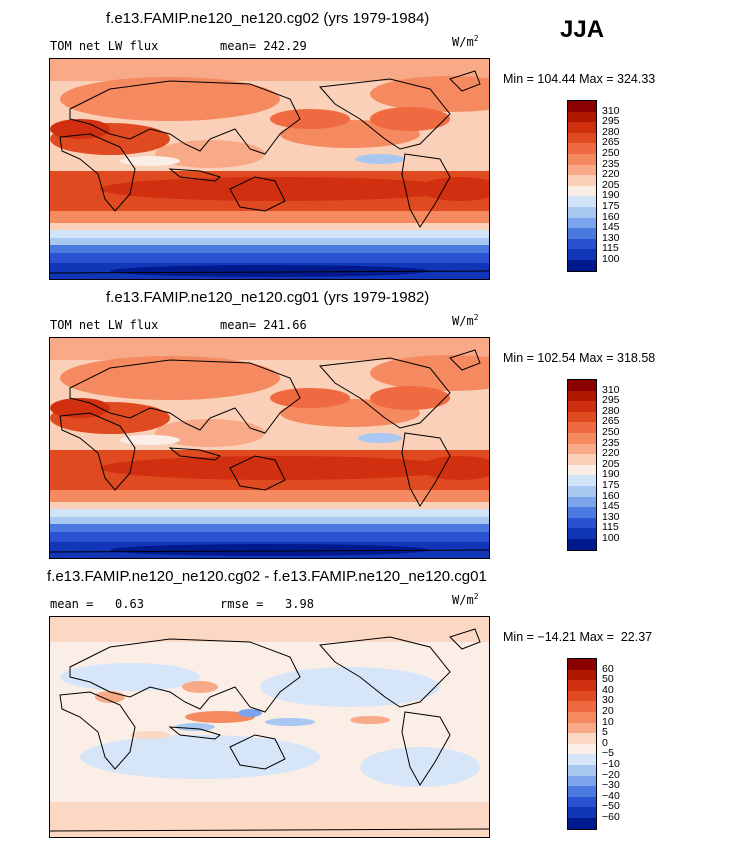  I want to click on colorbar-tick-label: 295, so click(611, 121).